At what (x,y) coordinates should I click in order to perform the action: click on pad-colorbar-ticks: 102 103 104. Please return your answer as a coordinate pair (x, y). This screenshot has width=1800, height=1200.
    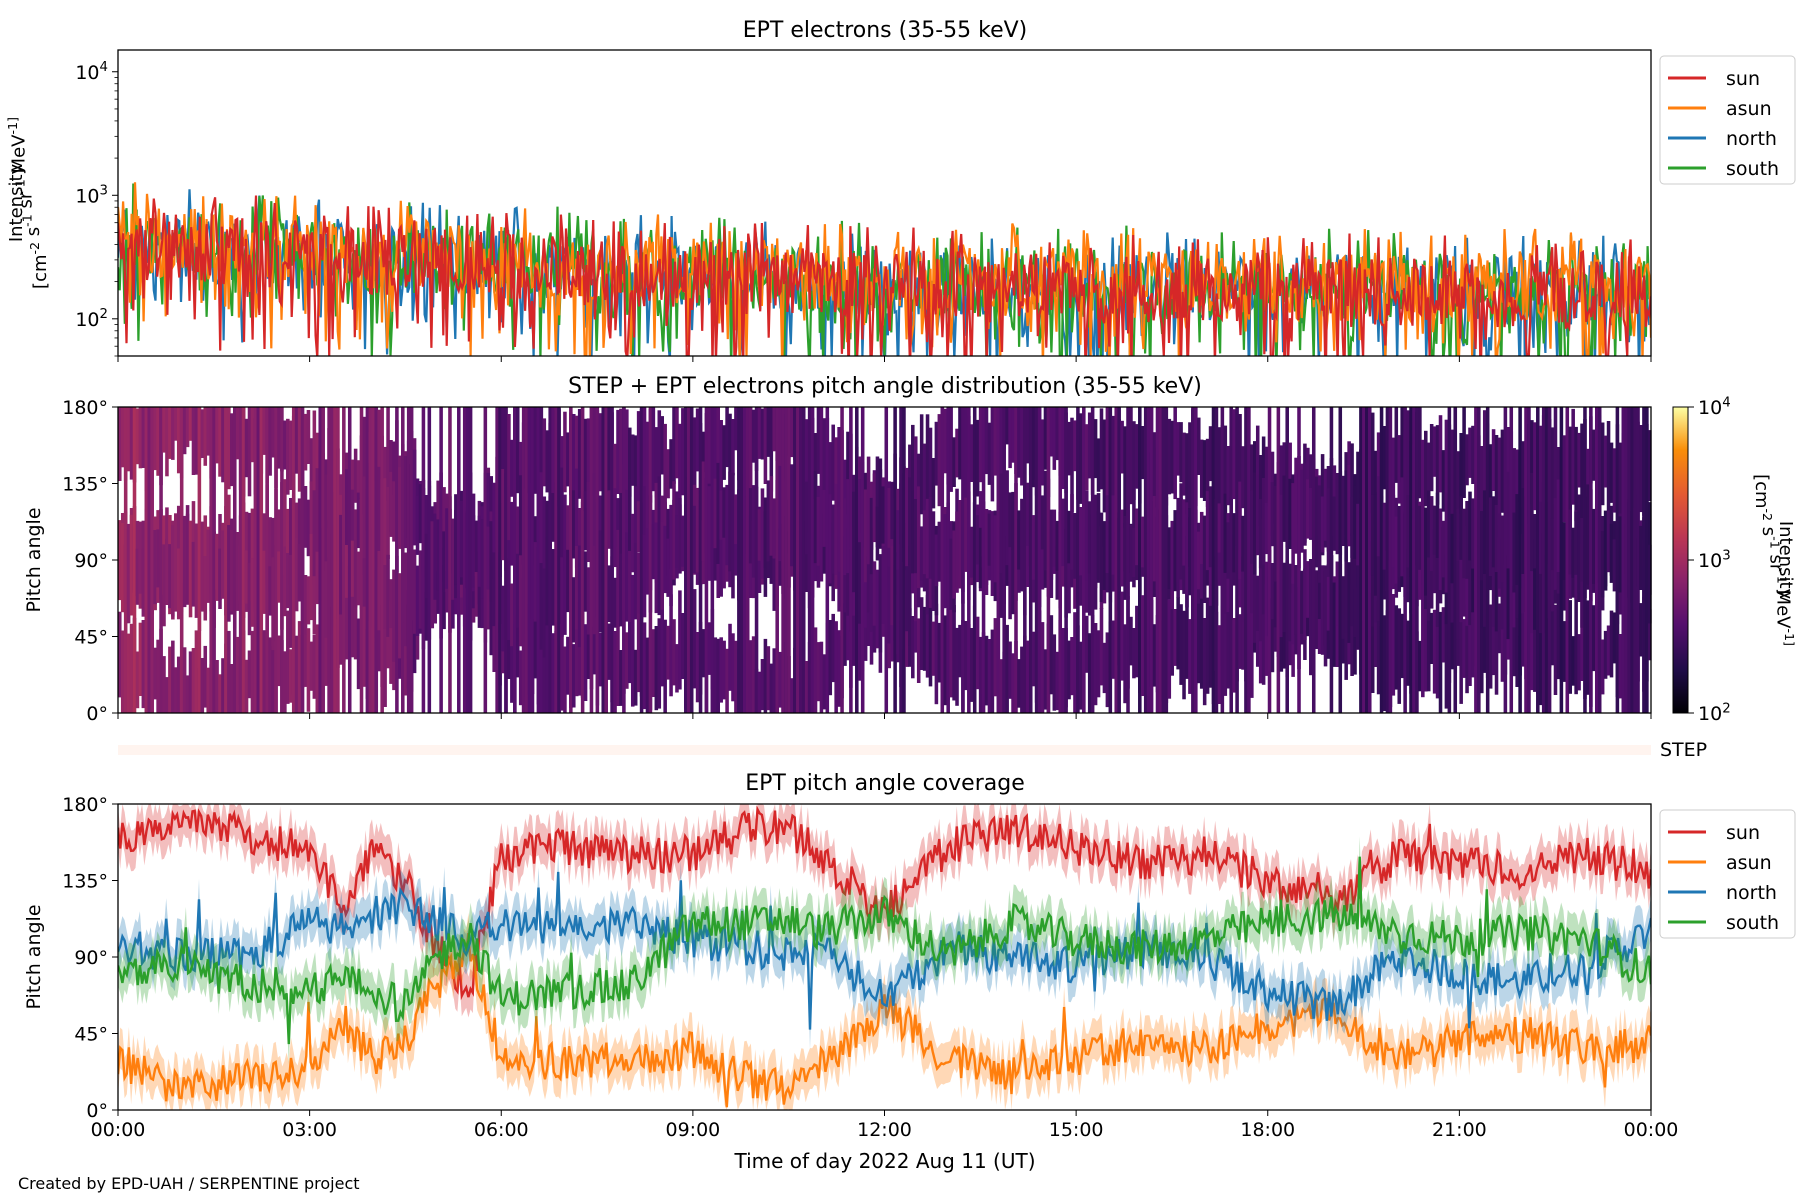
    Looking at the image, I should click on (1709, 560).